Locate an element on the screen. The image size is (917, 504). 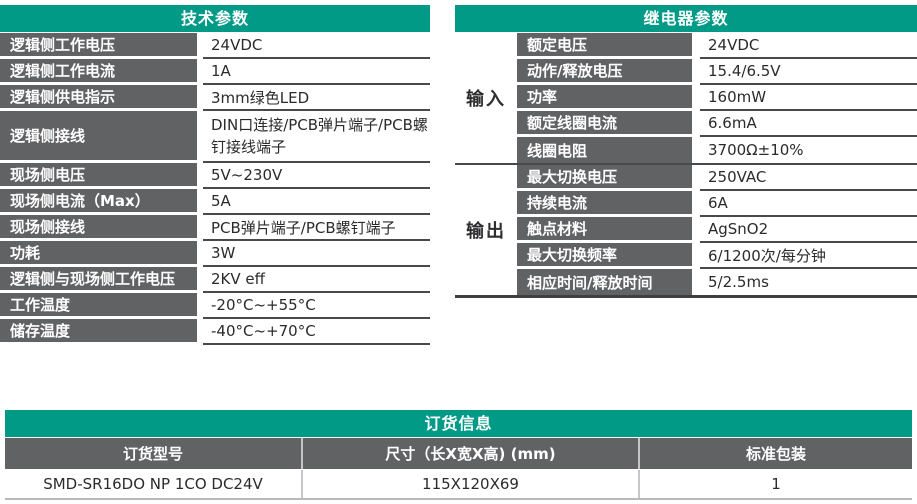
table-cell: 115X120X69 is located at coordinates (469, 484).